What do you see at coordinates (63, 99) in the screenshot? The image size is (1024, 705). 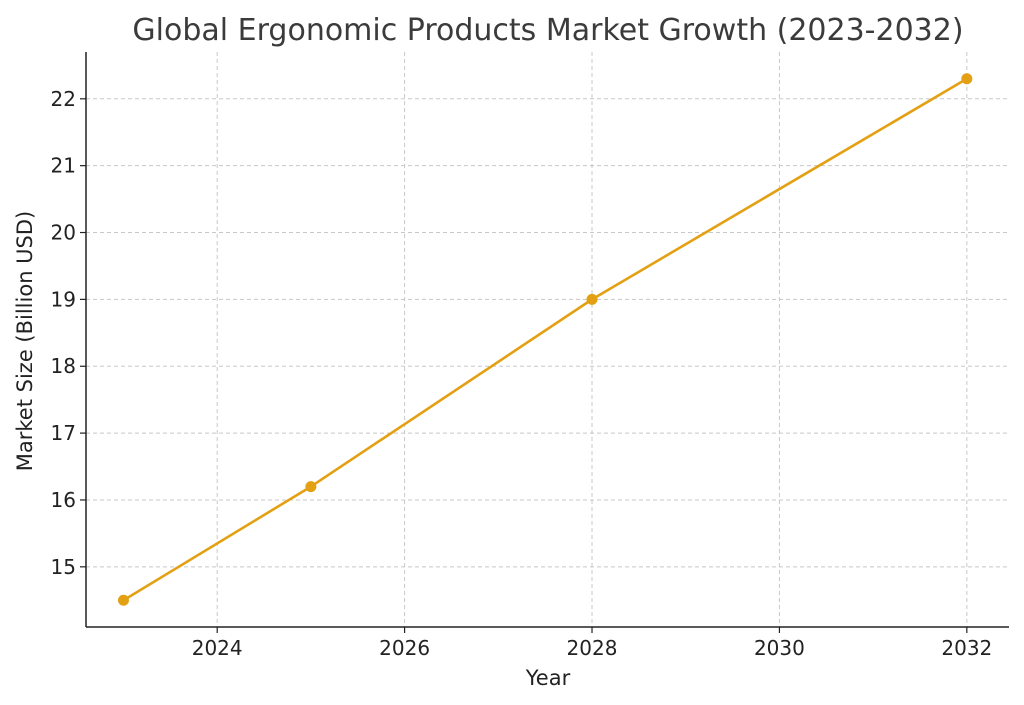 I see `y-tick-label: 22` at bounding box center [63, 99].